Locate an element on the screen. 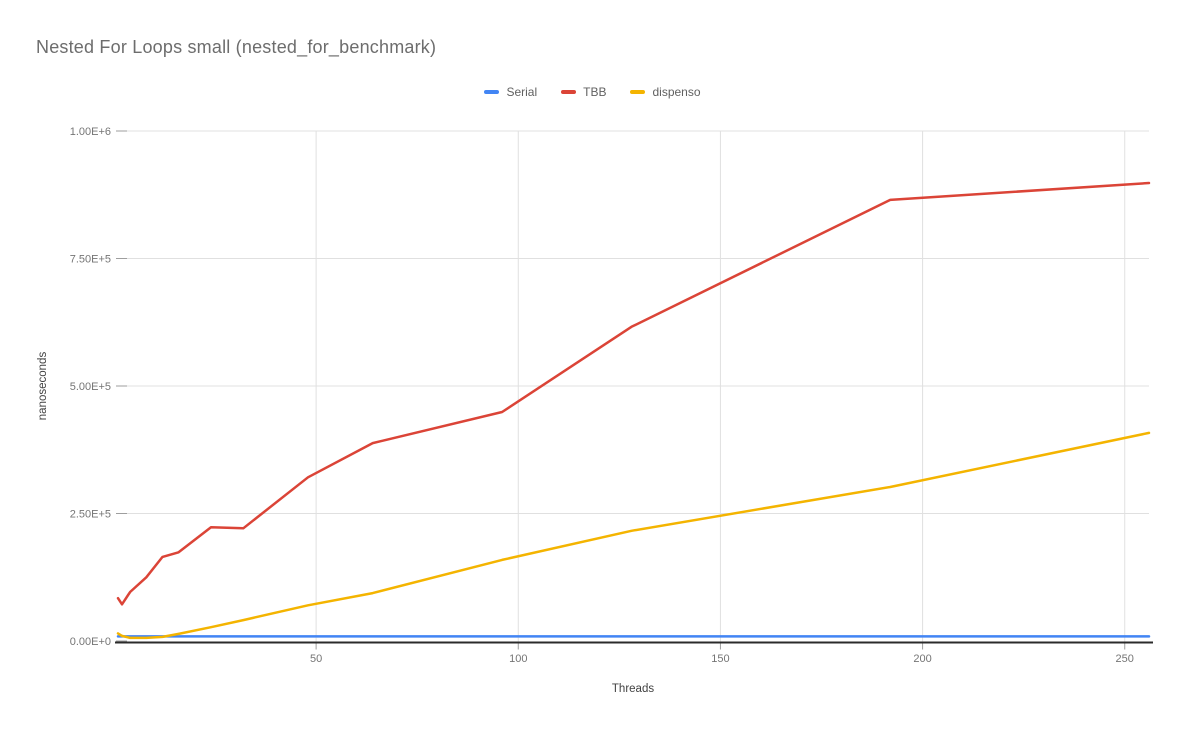  legend-label: Serial is located at coordinates (522, 92).